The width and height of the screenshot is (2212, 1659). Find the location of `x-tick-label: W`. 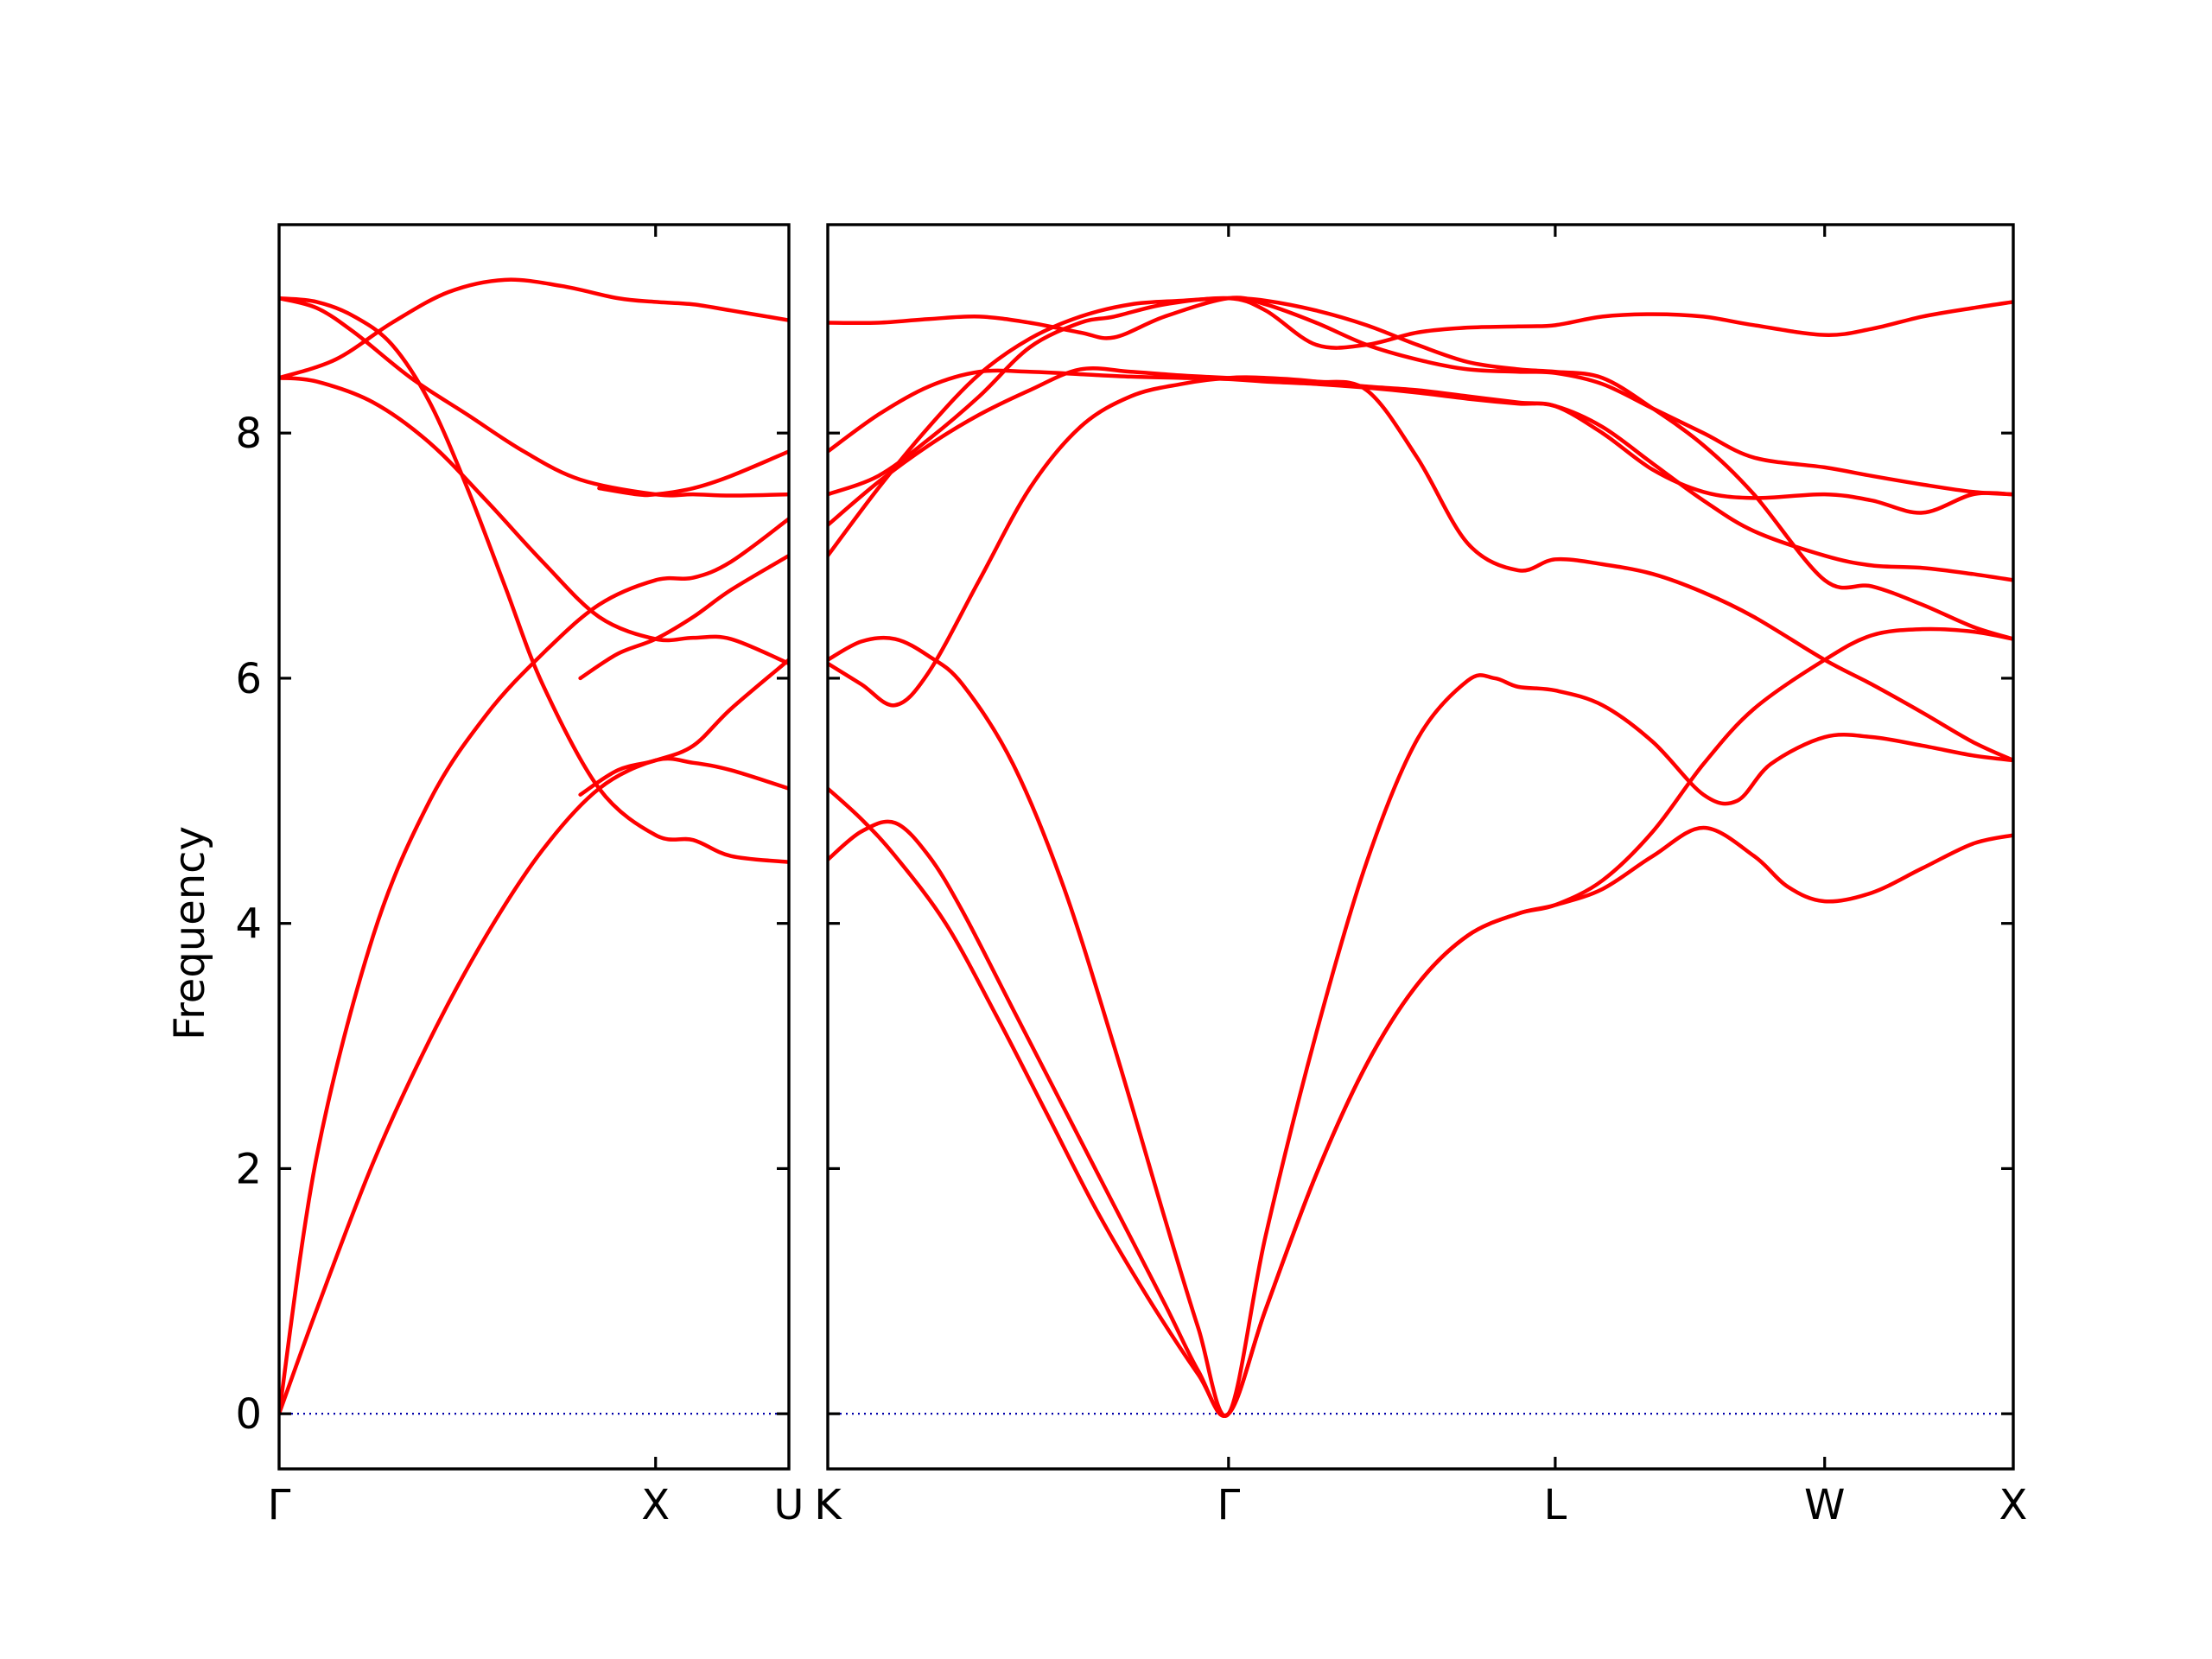

x-tick-label: W is located at coordinates (1824, 1505).